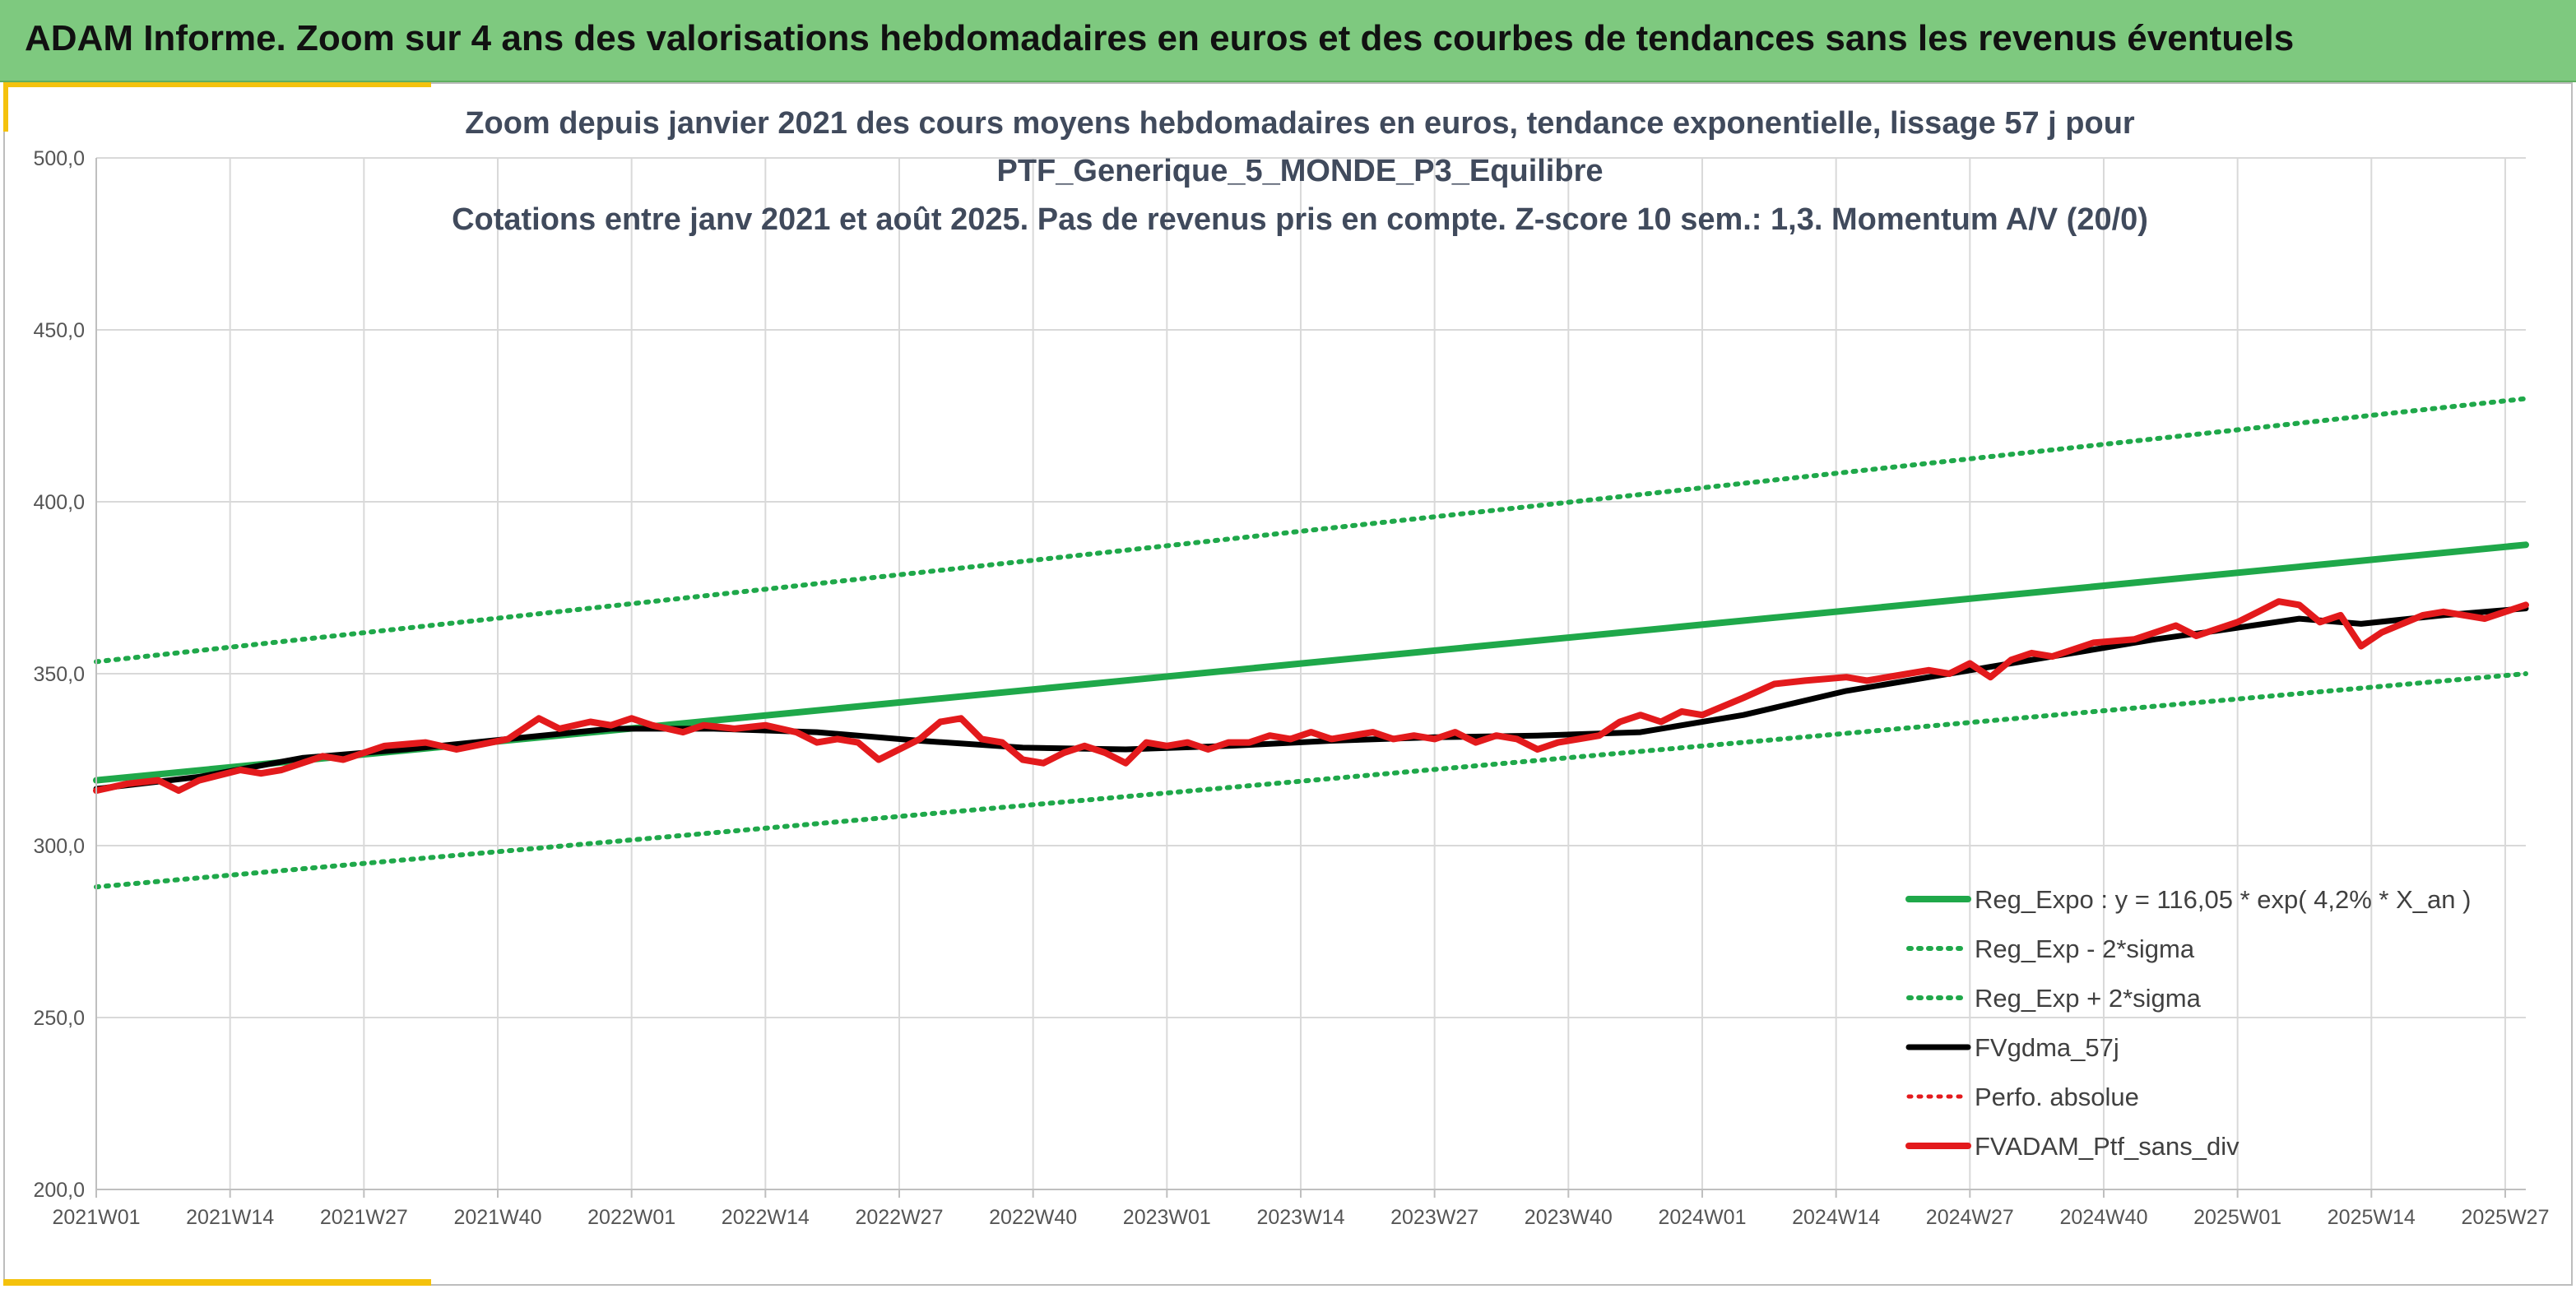 Image resolution: width=2576 pixels, height=1289 pixels. Describe the element at coordinates (96, 1217) in the screenshot. I see `x-tick-label: 2021W01` at that location.